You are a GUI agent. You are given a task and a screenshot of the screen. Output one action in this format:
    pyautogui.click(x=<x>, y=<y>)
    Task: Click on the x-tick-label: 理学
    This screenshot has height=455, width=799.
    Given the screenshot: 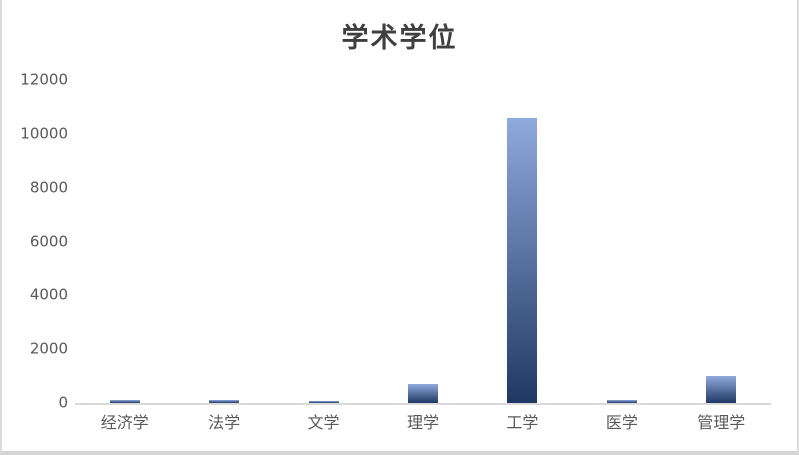 What is the action you would take?
    pyautogui.click(x=422, y=422)
    